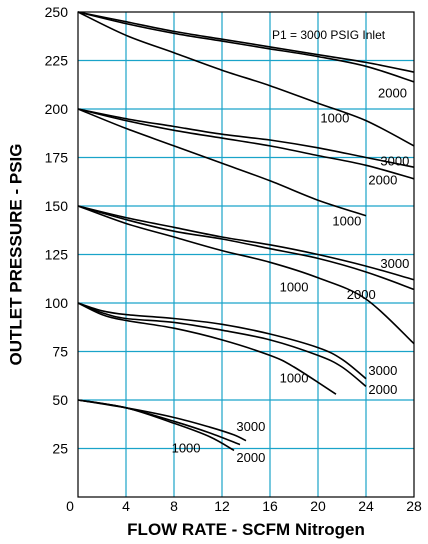 The width and height of the screenshot is (428, 544). What do you see at coordinates (366, 506) in the screenshot?
I see `x-tick-label: 24` at bounding box center [366, 506].